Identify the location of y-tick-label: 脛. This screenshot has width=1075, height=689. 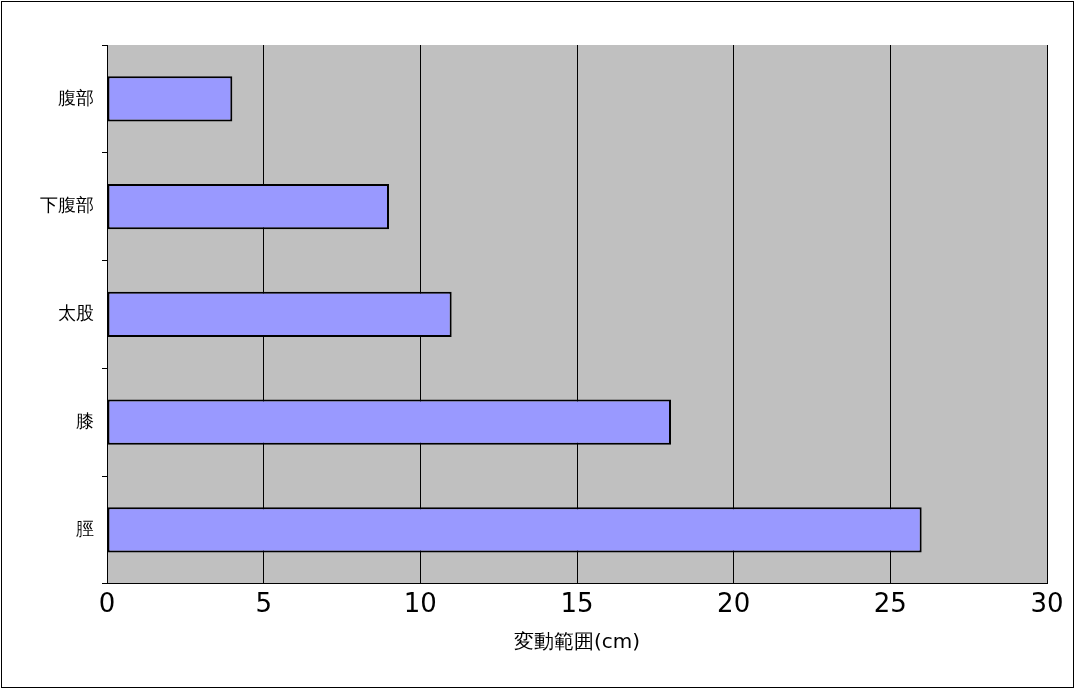
(85, 528).